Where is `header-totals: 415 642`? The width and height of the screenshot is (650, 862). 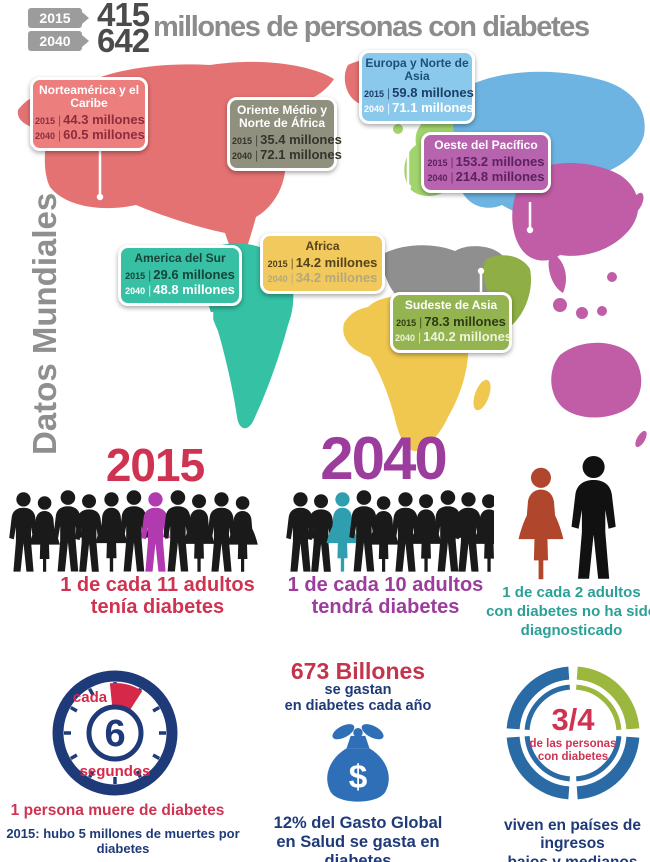 header-totals: 415 642 is located at coordinates (123, 29).